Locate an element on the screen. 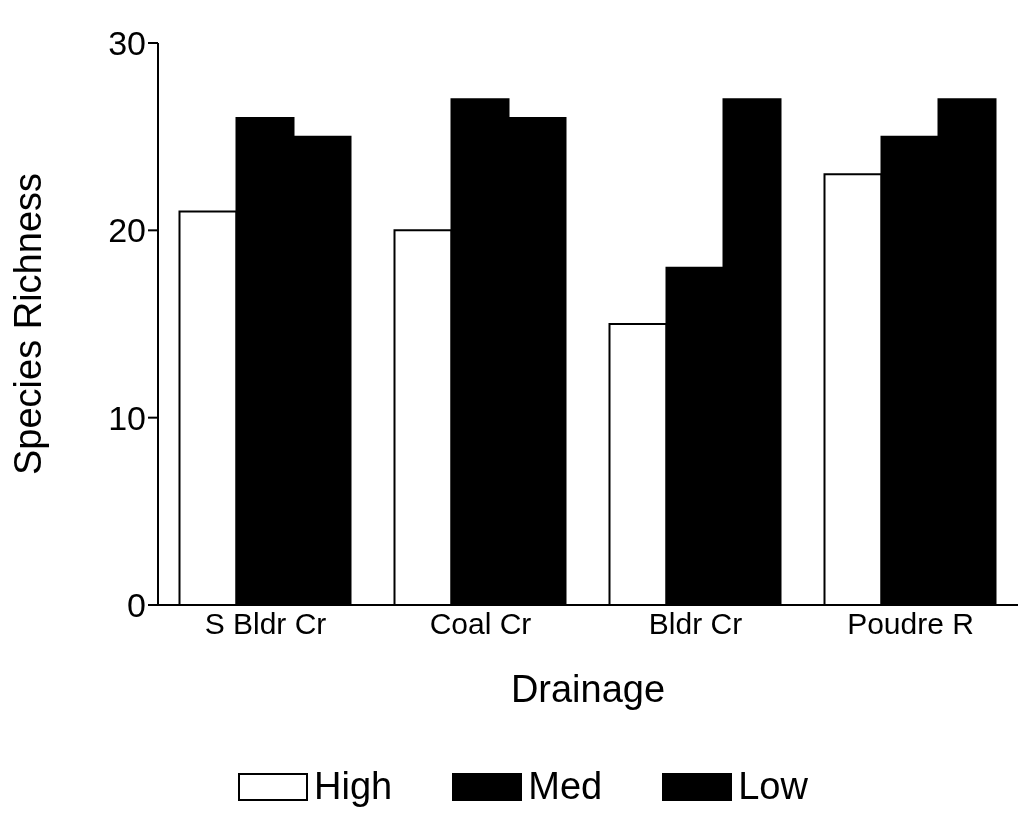 The image size is (1024, 825). legend-label: Med is located at coordinates (565, 786).